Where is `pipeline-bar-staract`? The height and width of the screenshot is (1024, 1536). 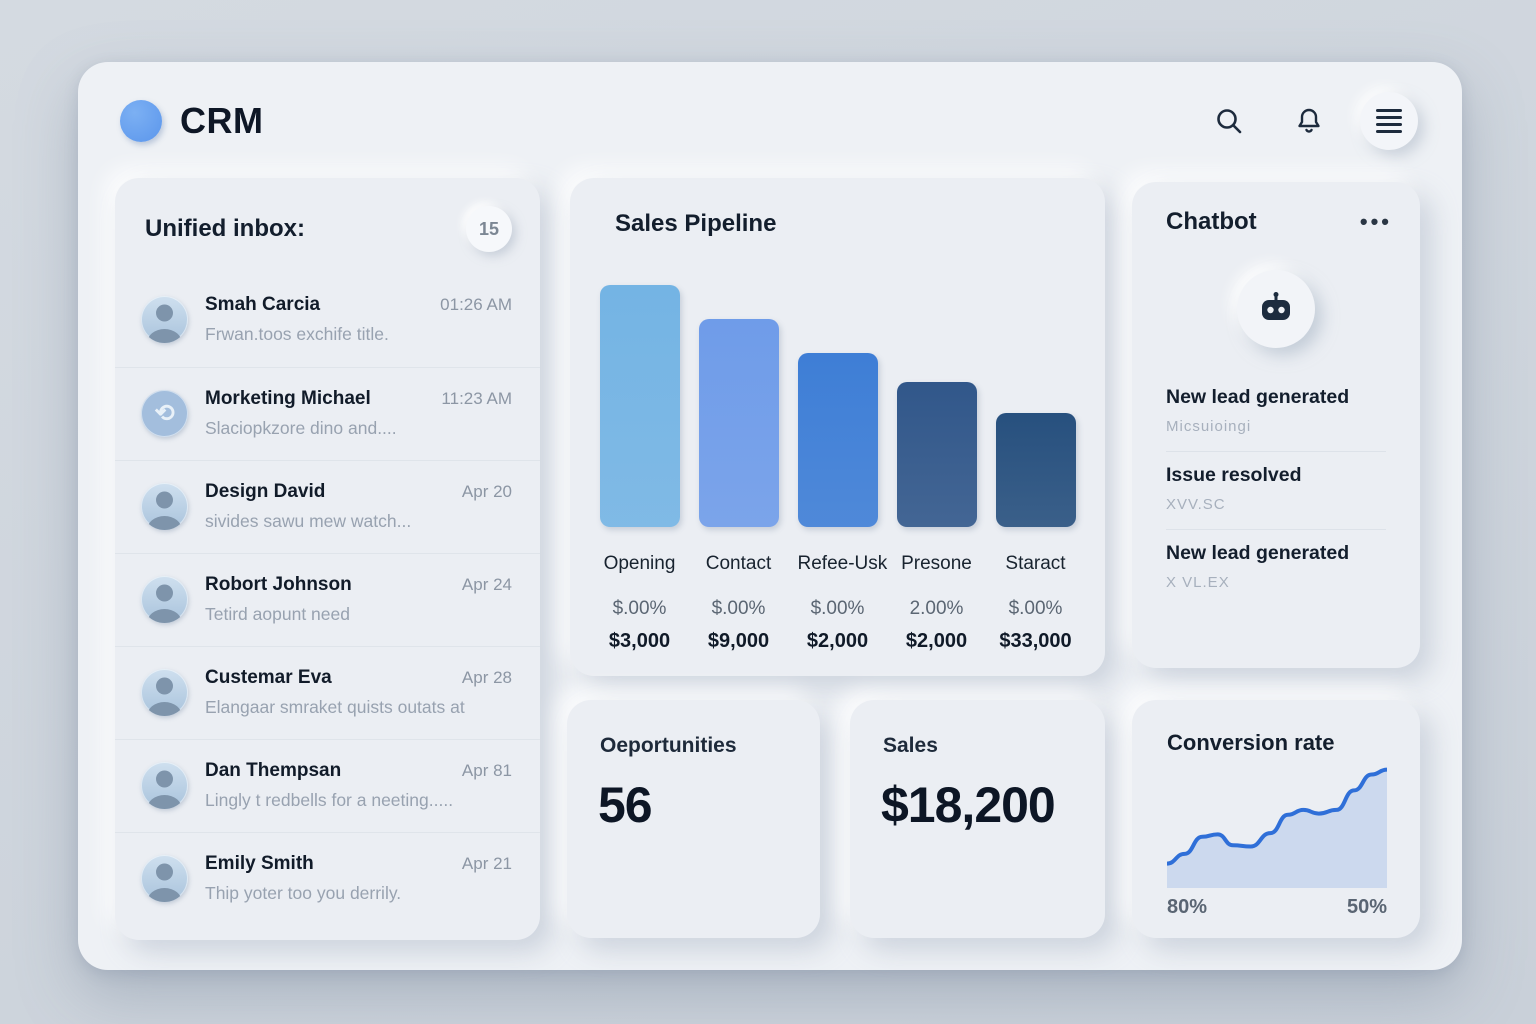
pipeline-bar-staract is located at coordinates (1035, 470).